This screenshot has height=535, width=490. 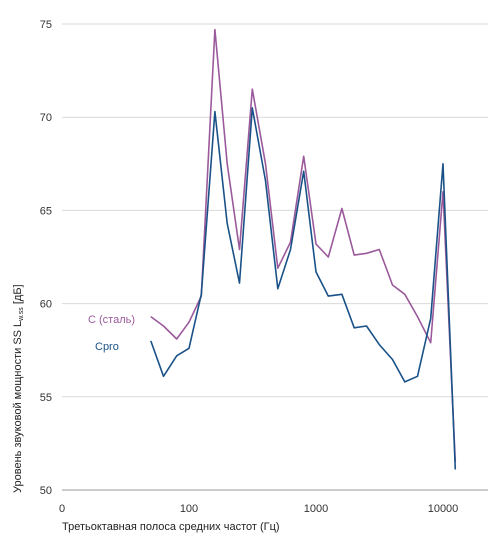 What do you see at coordinates (46, 258) in the screenshot?
I see `y-axis-ticks: 50 55 60 65 70 75` at bounding box center [46, 258].